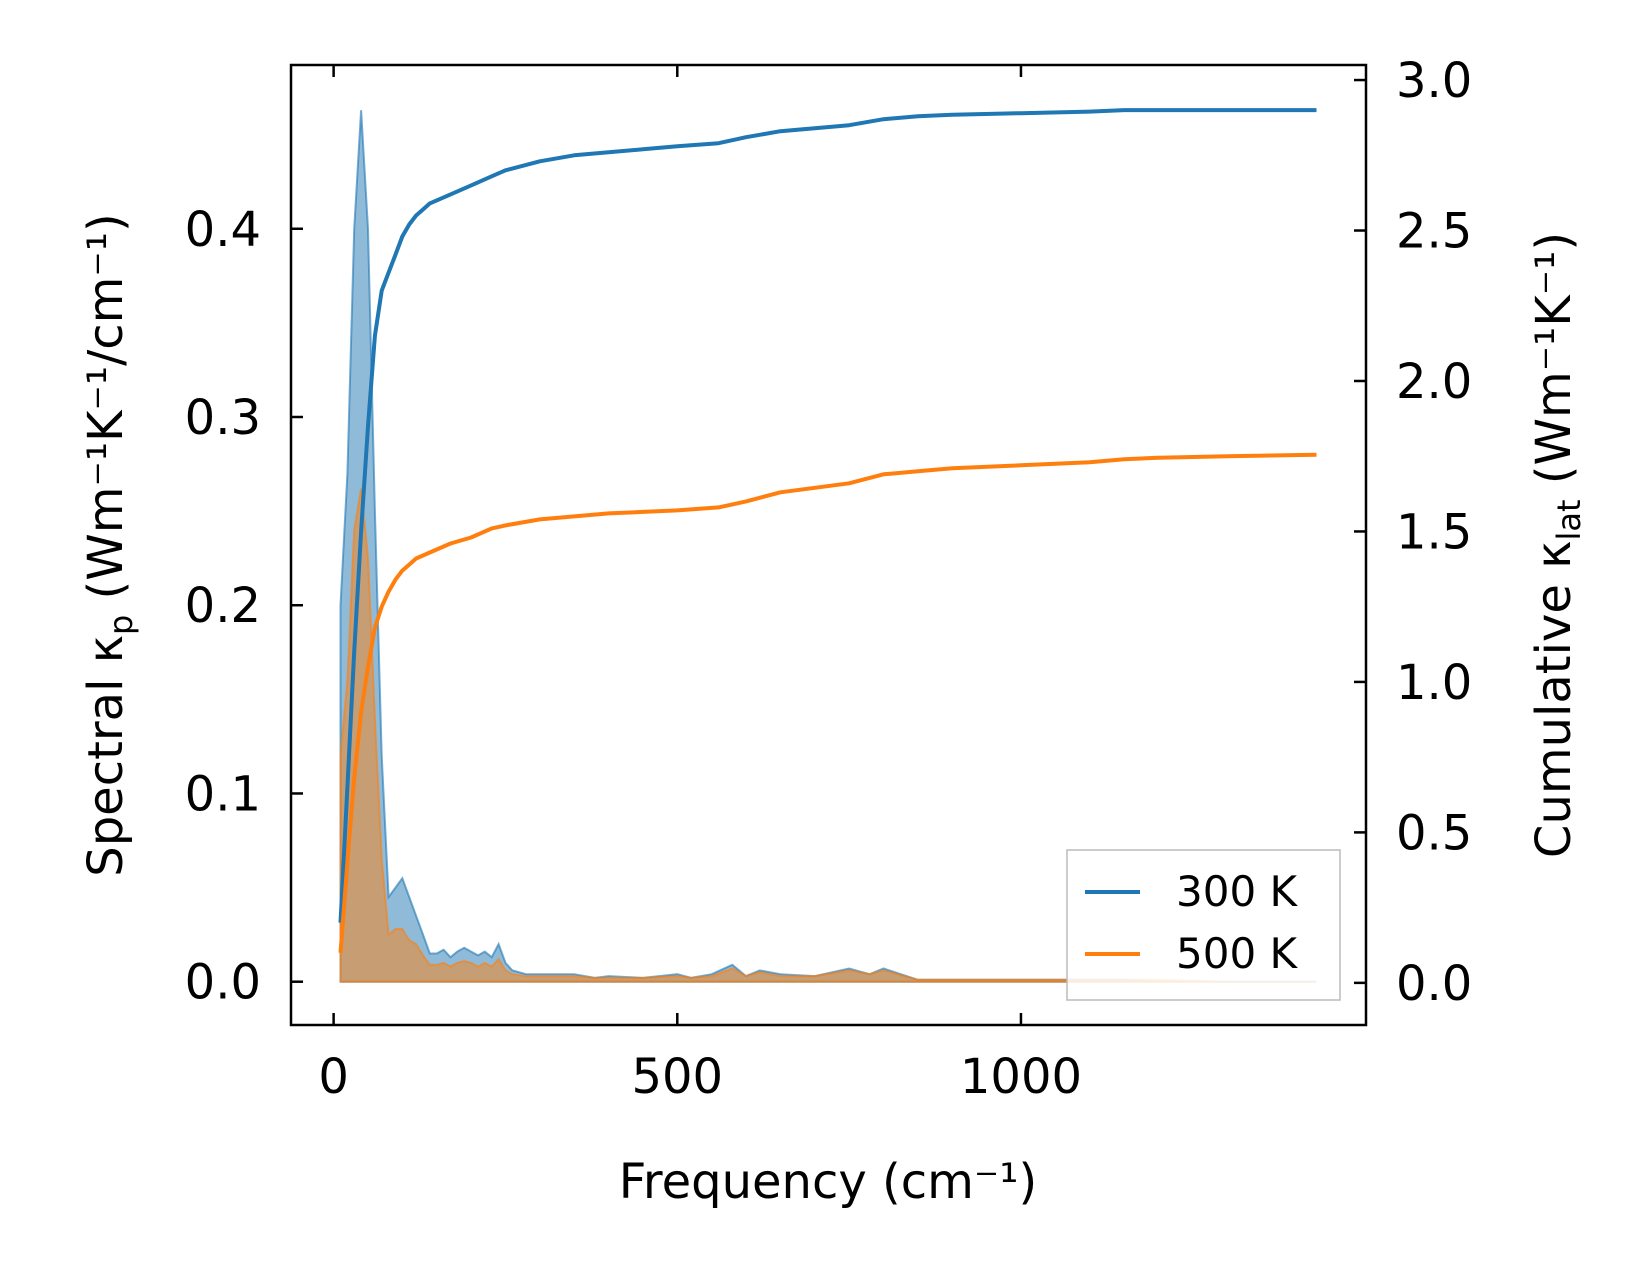 The width and height of the screenshot is (1642, 1270). Describe the element at coordinates (1434, 984) in the screenshot. I see `y-right-tick-label: 0.0` at that location.